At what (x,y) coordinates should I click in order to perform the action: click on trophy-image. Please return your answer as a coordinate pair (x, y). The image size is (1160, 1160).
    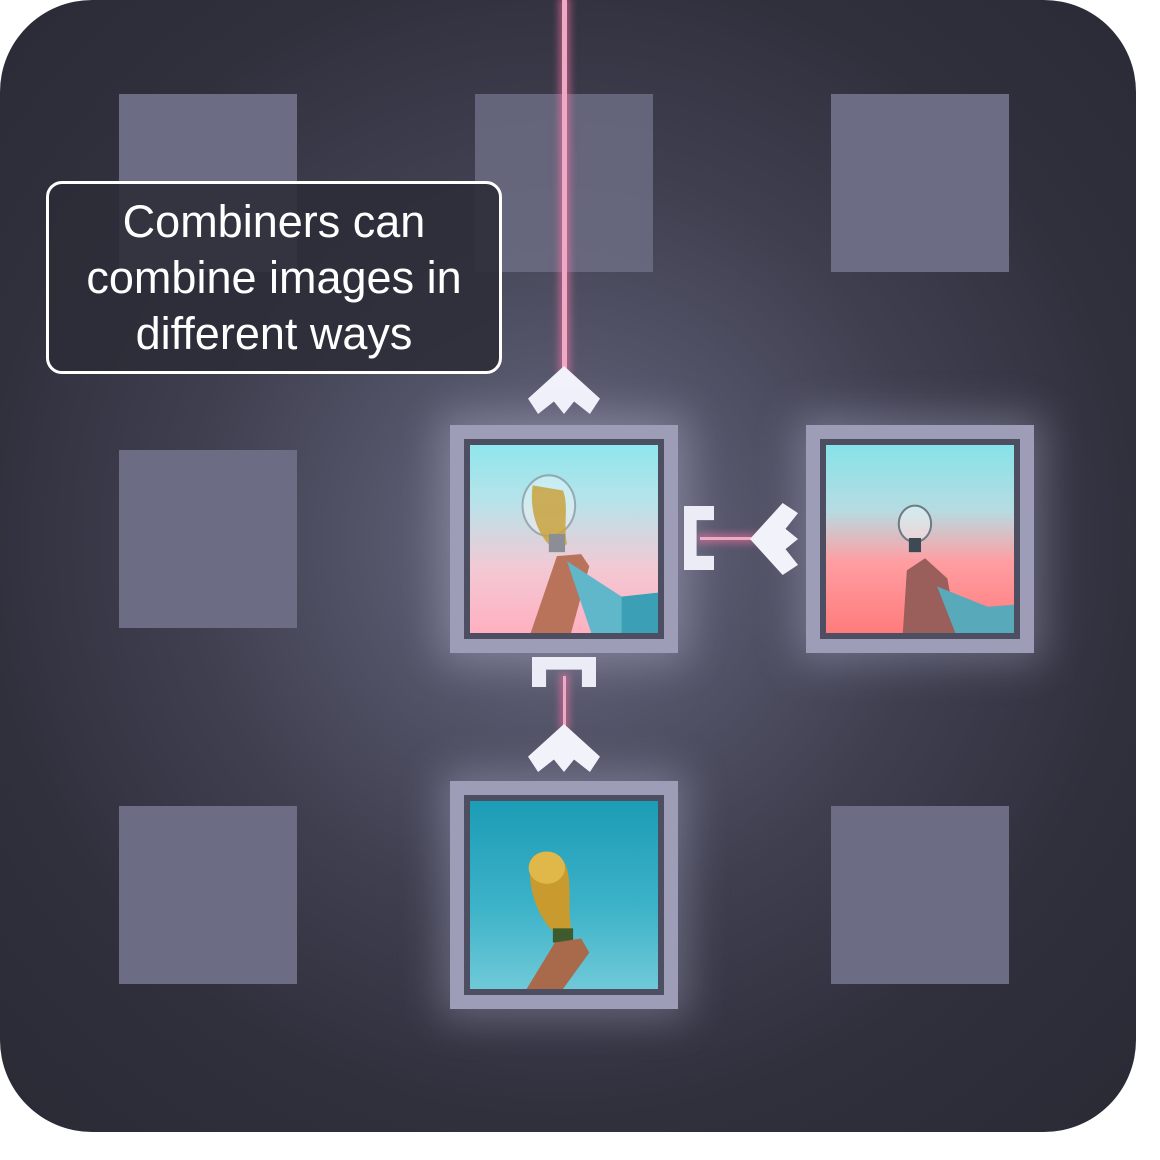
    Looking at the image, I should click on (564, 895).